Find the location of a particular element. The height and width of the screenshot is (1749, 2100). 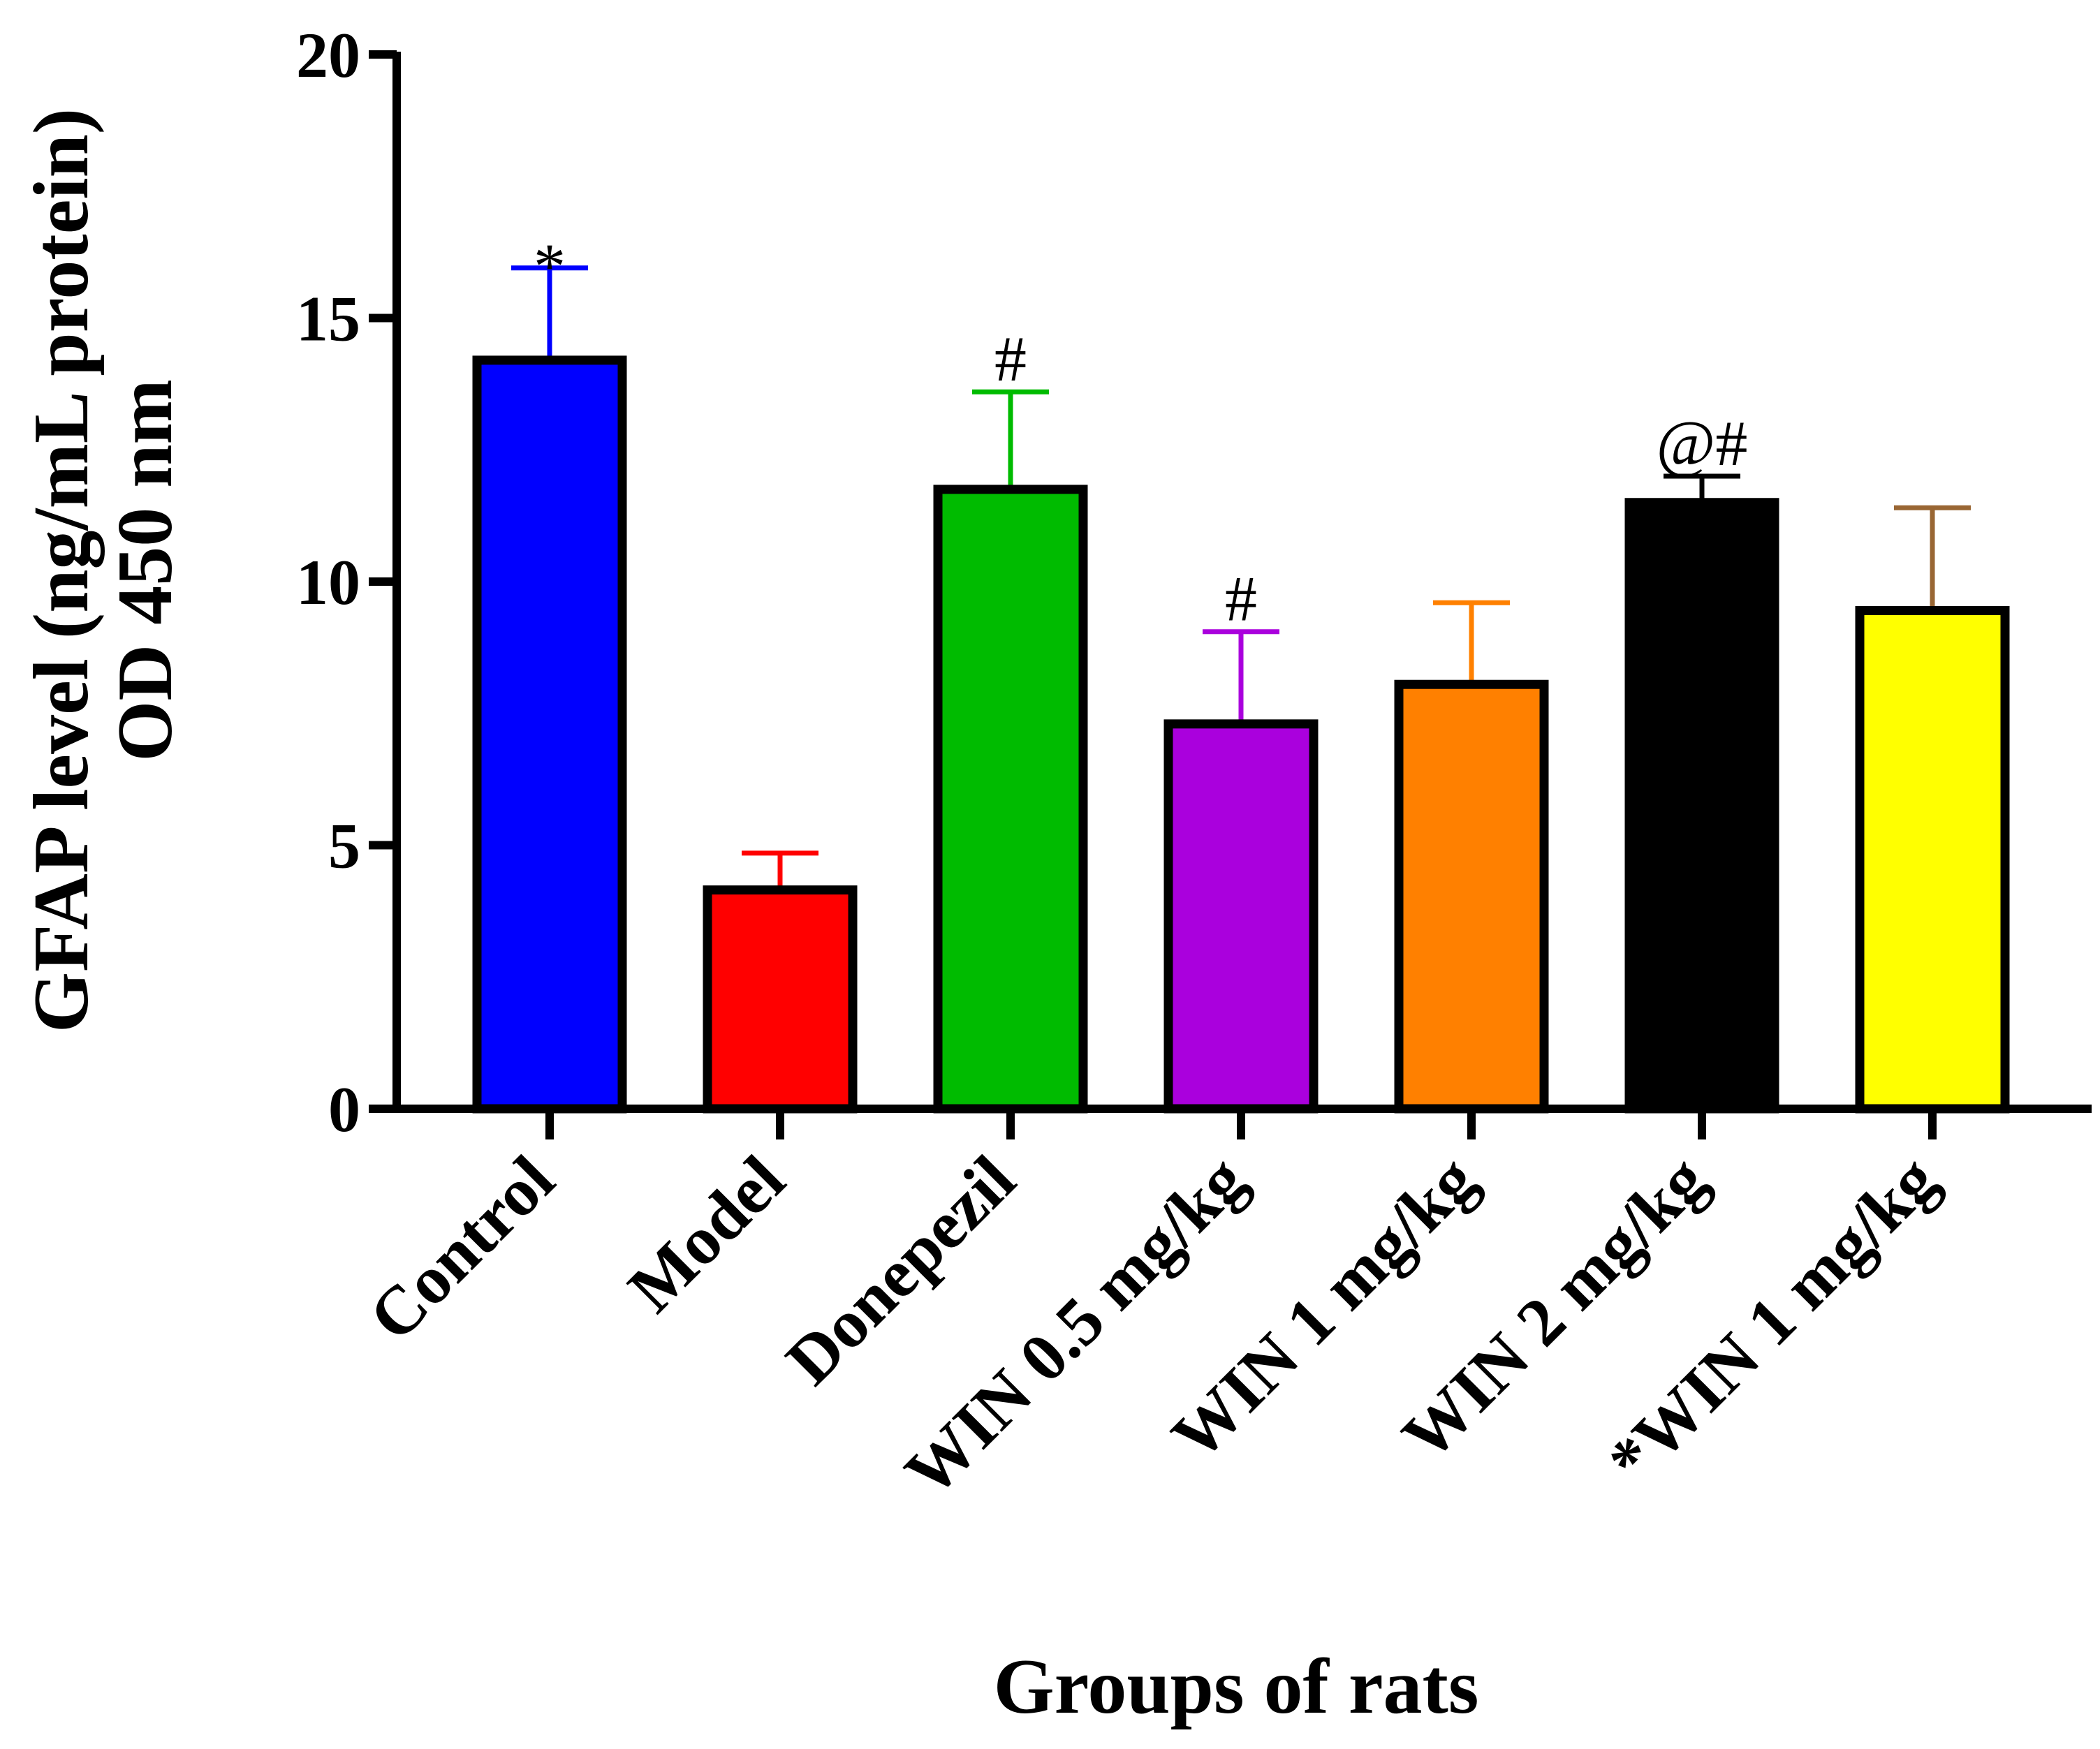

y-axis-title-line1: GFAP level (ng/mL protein) is located at coordinates (61, 570).